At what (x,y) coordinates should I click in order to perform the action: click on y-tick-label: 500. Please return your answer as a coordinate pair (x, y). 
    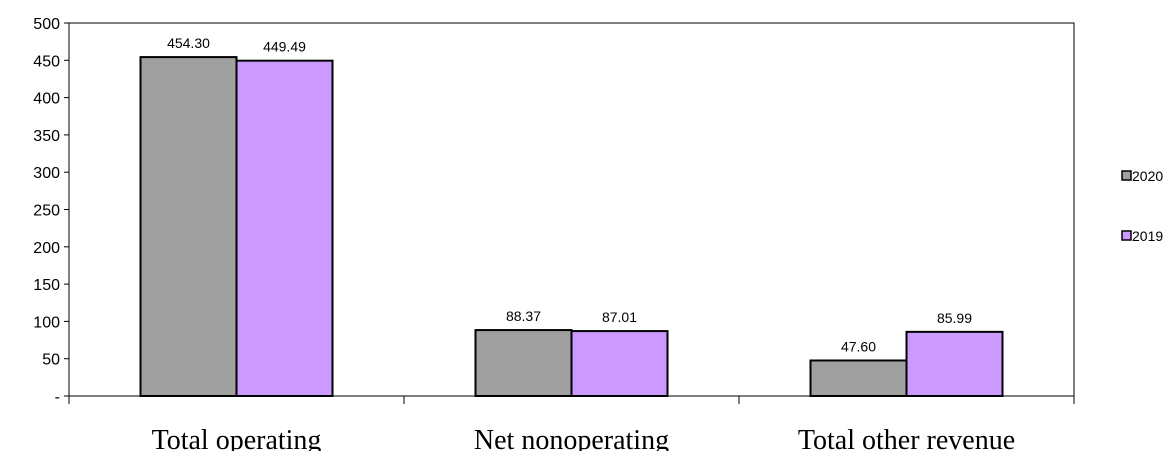
    Looking at the image, I should click on (46, 24).